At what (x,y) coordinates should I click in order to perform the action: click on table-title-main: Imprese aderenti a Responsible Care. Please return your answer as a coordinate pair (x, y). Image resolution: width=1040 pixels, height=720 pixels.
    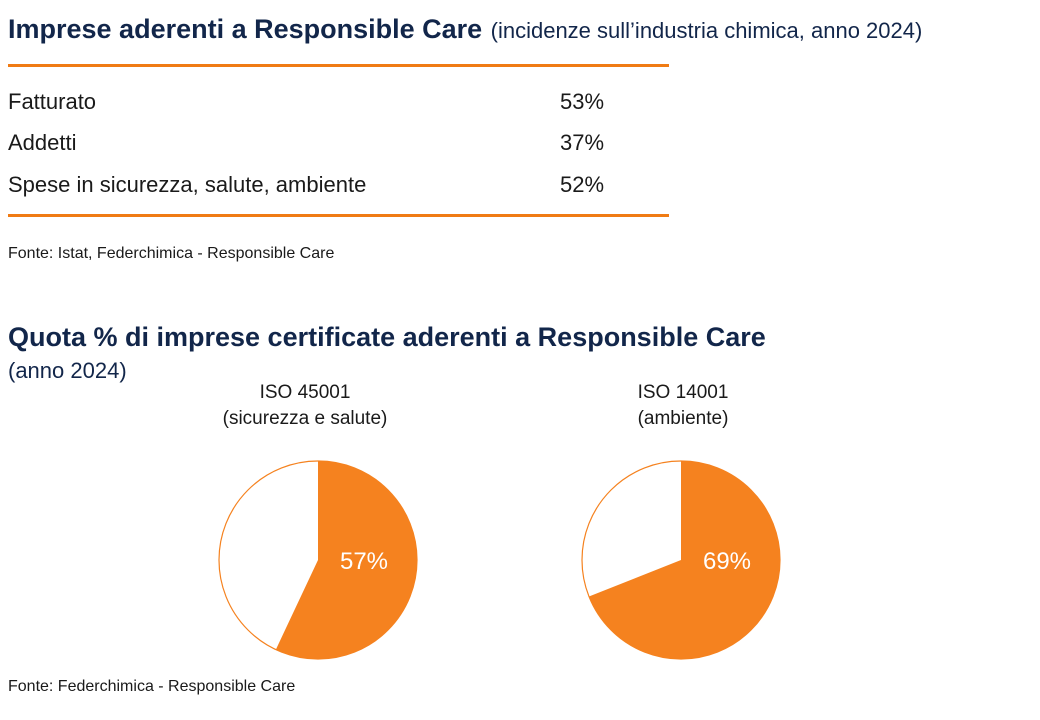
    Looking at the image, I should click on (245, 29).